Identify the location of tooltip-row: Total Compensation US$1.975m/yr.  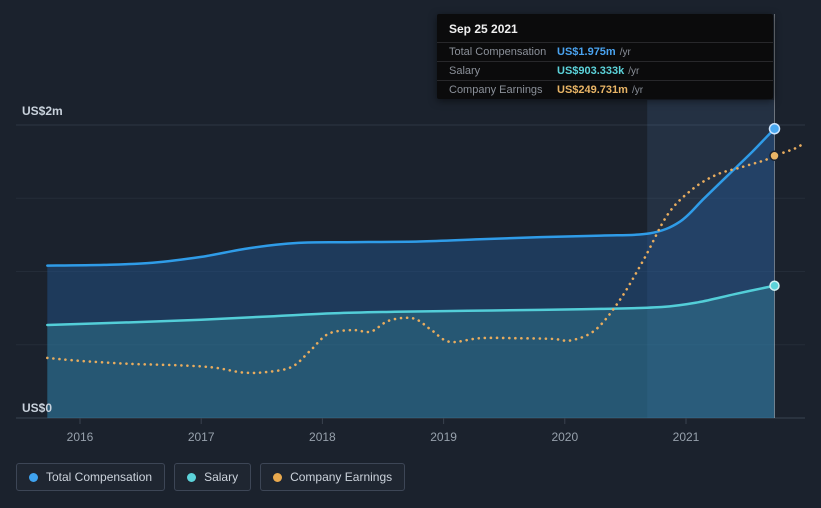
(605, 51).